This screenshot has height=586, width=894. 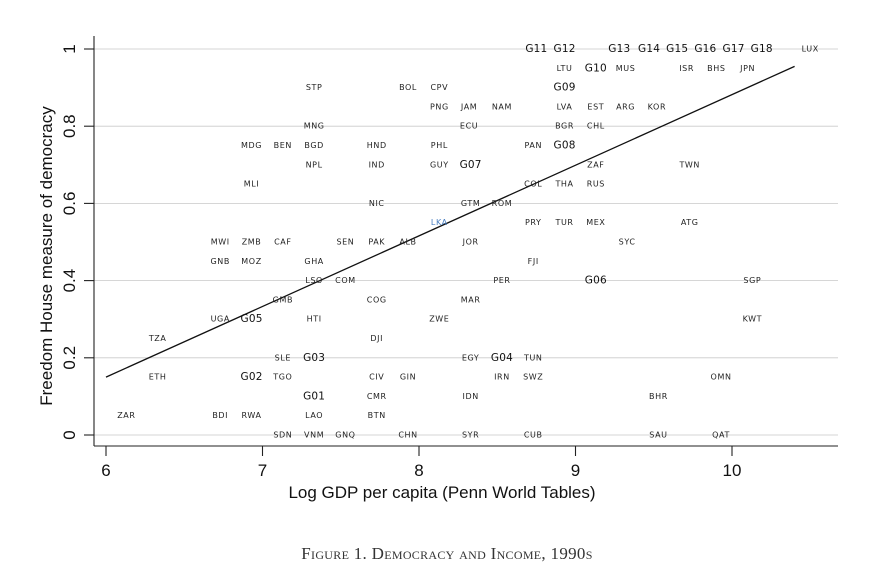 What do you see at coordinates (252, 242) in the screenshot?
I see `point-zmb: ZMB` at bounding box center [252, 242].